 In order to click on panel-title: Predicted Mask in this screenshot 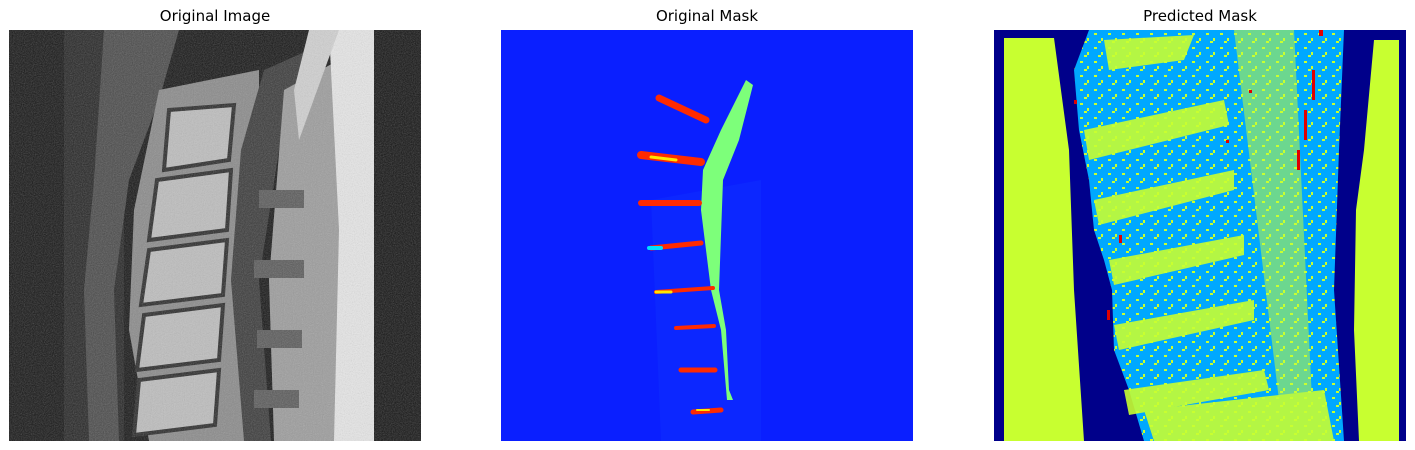, I will do `click(1200, 16)`.